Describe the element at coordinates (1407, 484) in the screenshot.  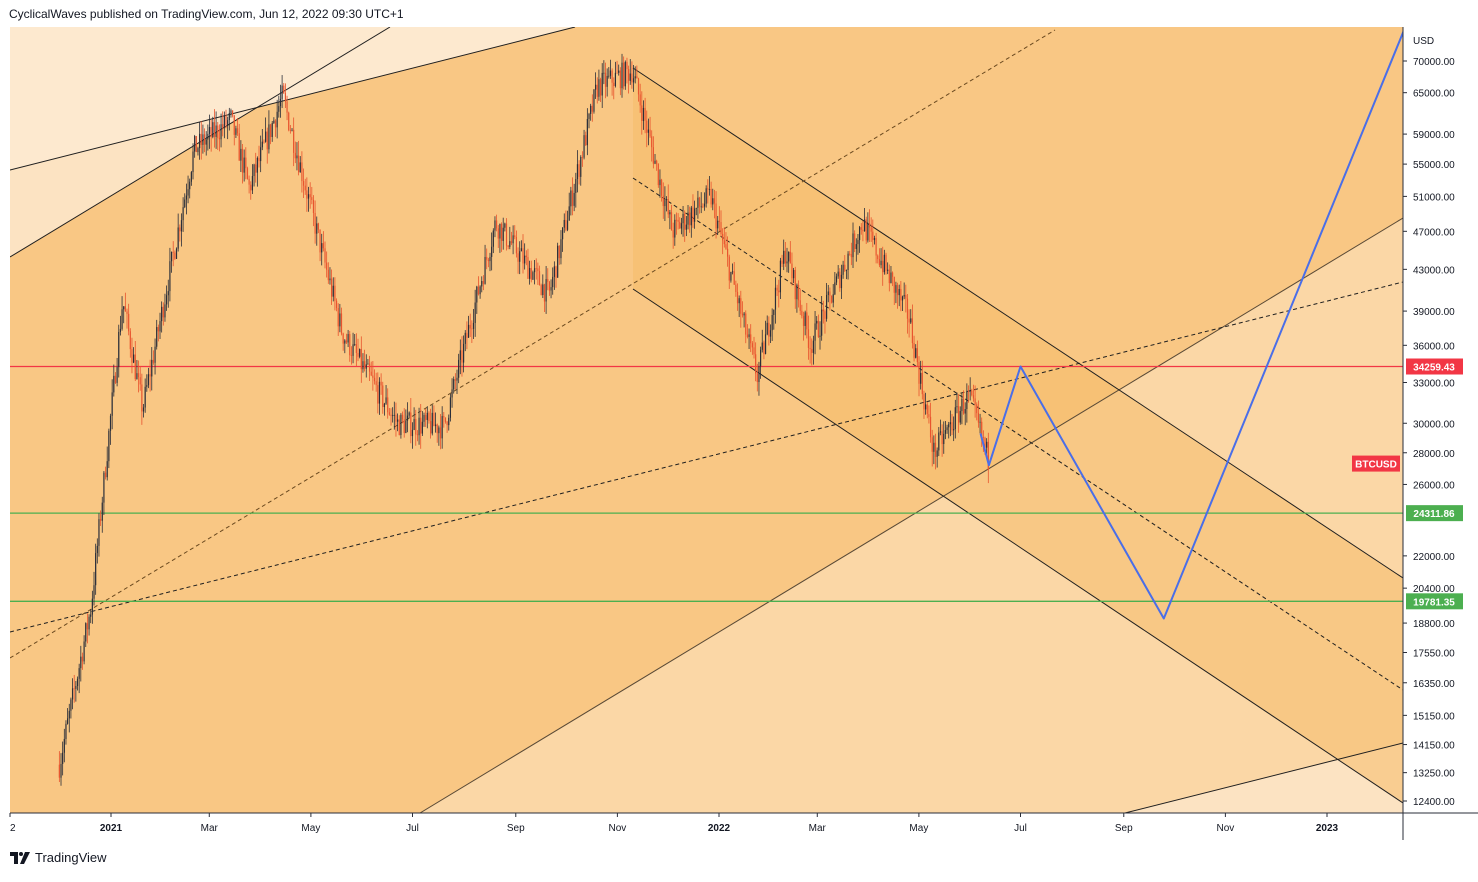
I see `price-badges: 34259.43 24311.86 19781.35 BTCUSD` at that location.